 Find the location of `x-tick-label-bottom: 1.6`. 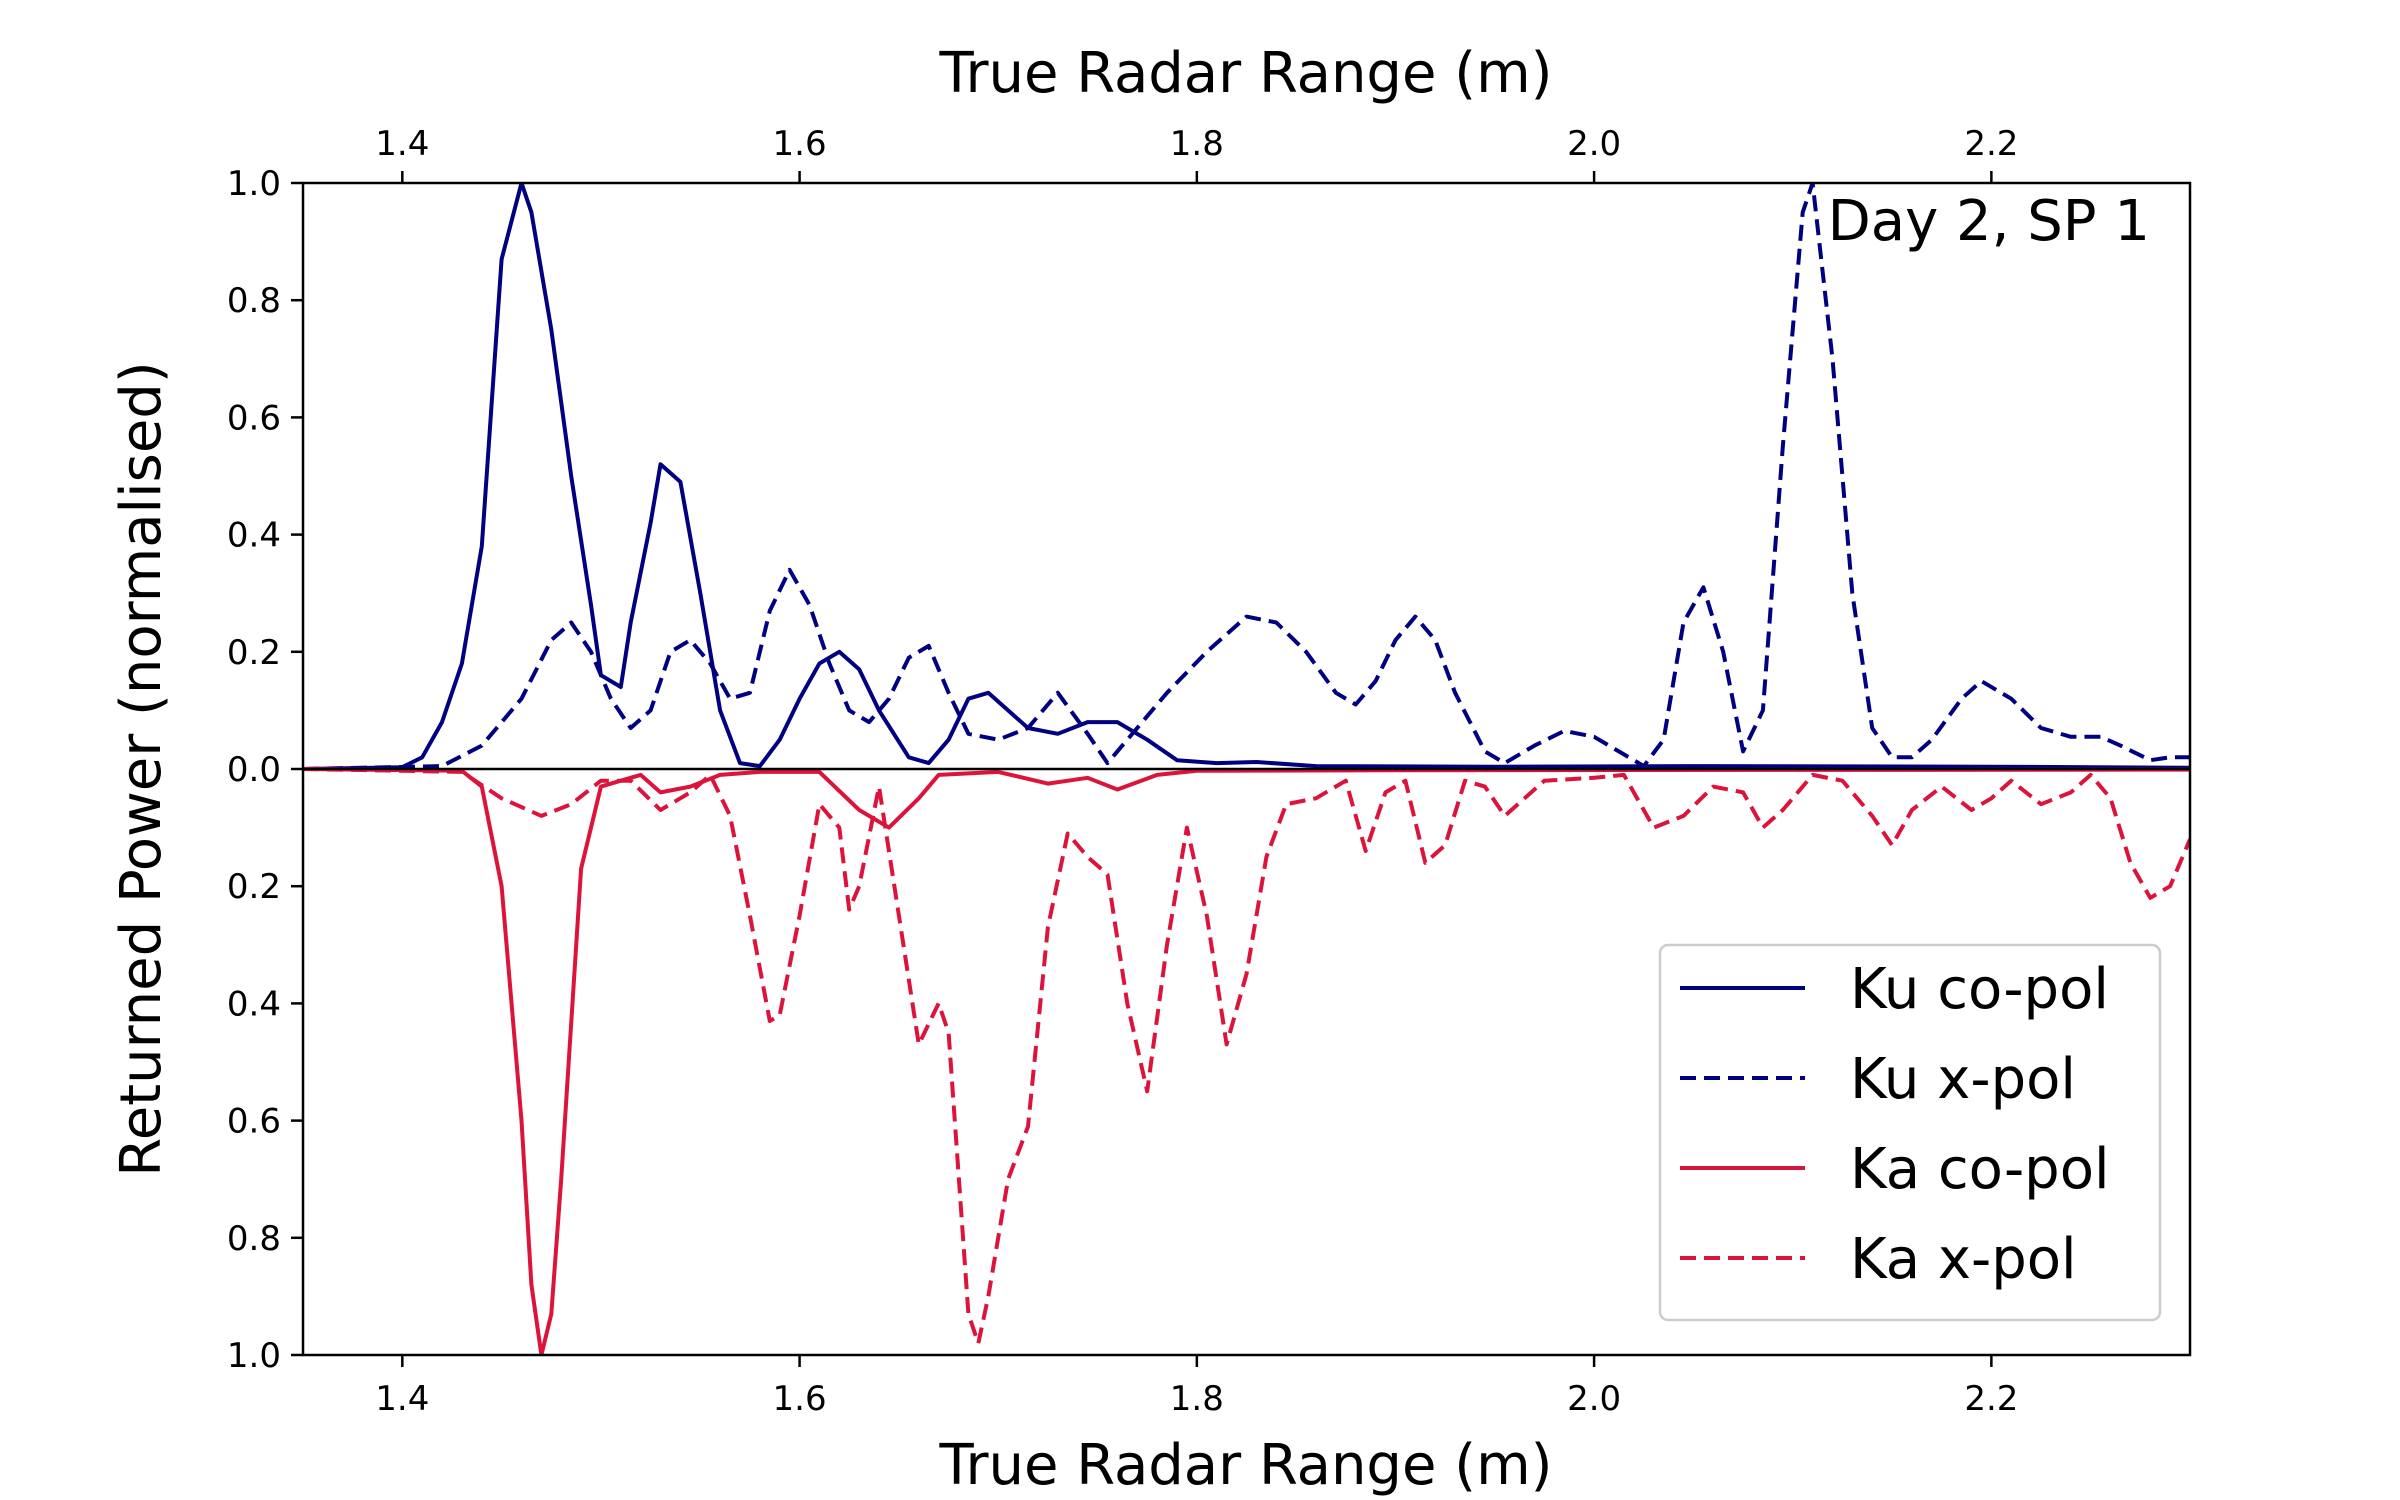

x-tick-label-bottom: 1.6 is located at coordinates (800, 1399).